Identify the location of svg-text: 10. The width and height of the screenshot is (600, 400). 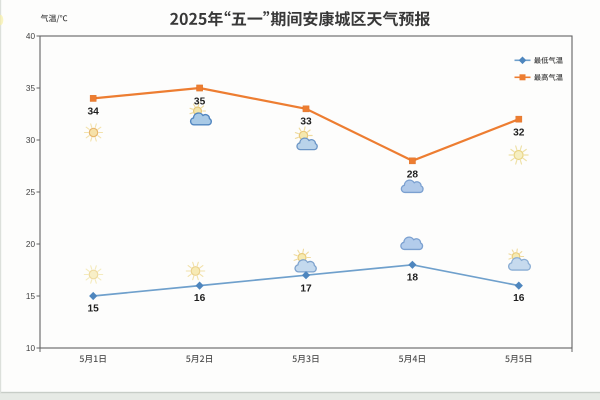
(31, 348).